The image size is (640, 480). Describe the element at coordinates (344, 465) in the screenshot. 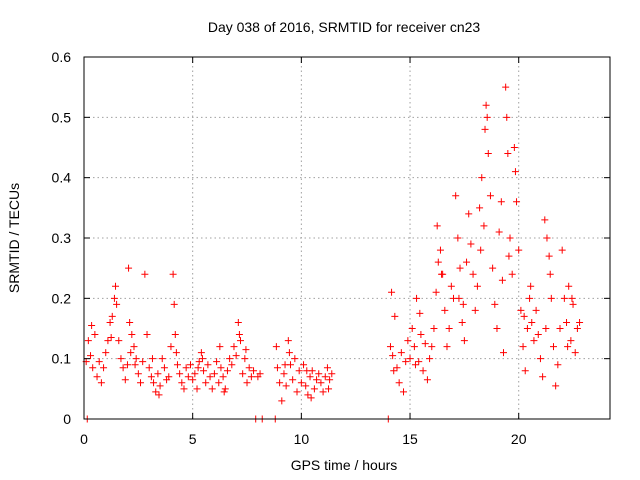

I see `x-axis-label: GPS time / hours` at that location.